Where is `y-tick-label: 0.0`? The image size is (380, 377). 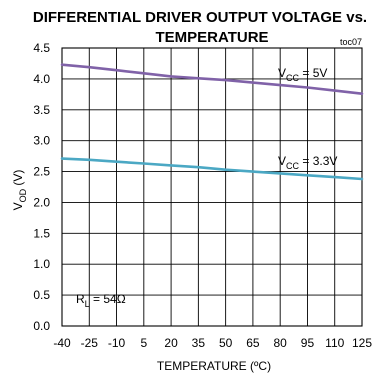
y-tick-label: 0.0 is located at coordinates (41, 326).